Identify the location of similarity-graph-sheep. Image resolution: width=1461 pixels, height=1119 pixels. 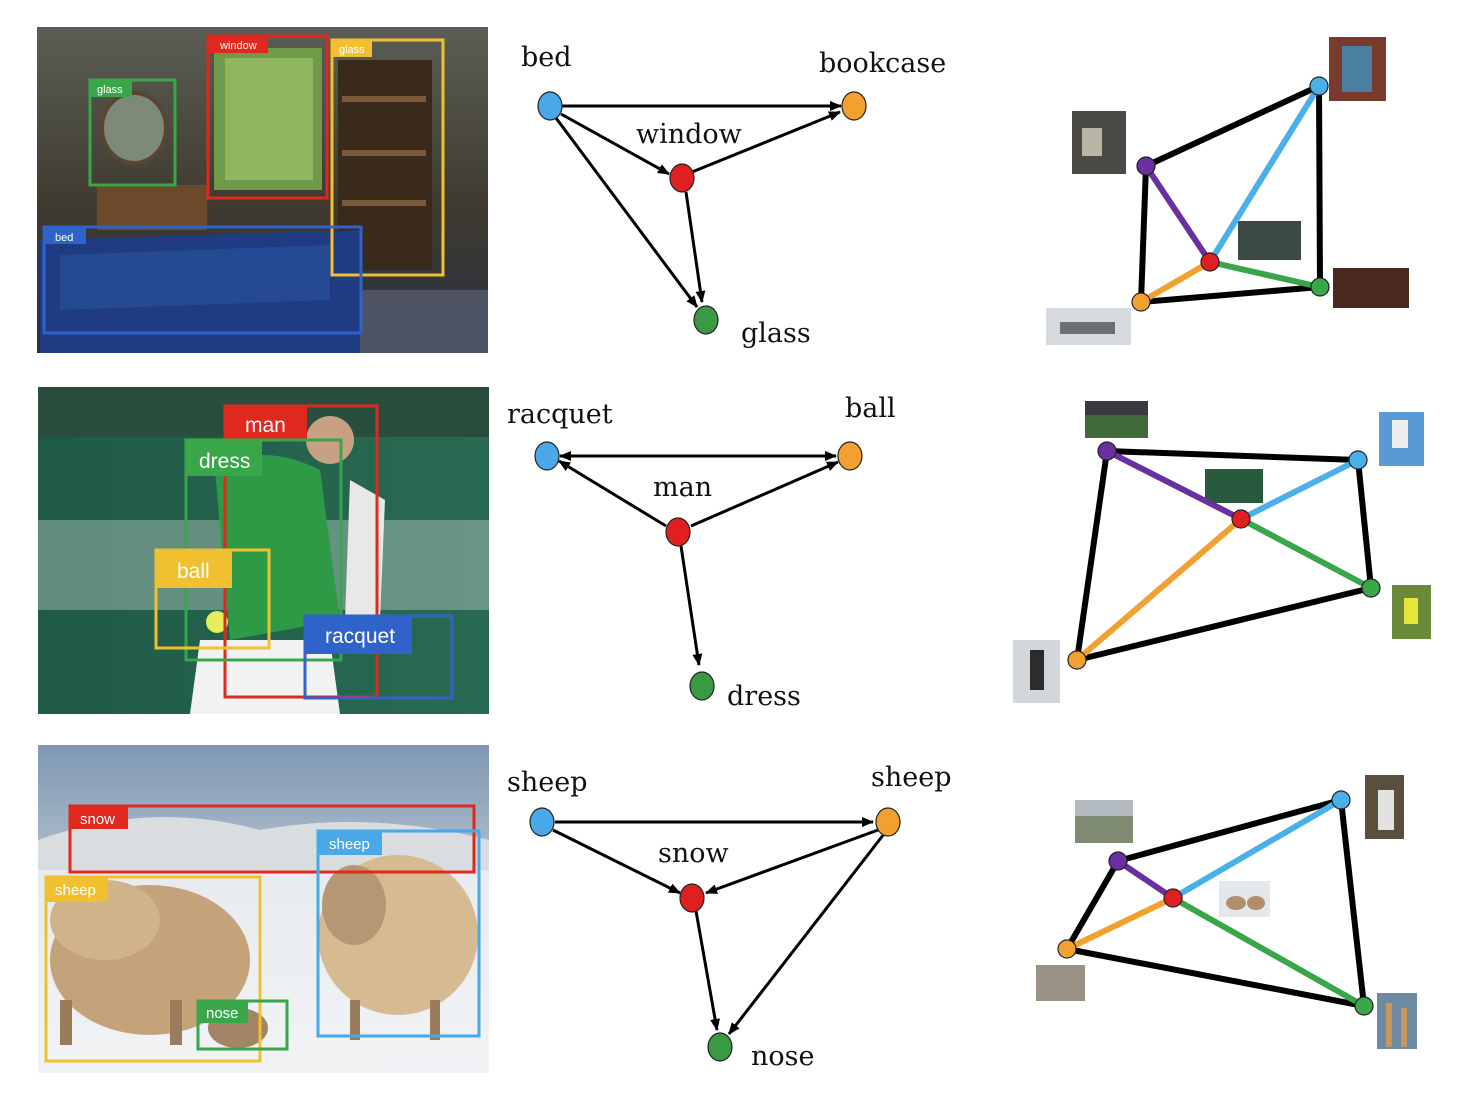
(1226, 912).